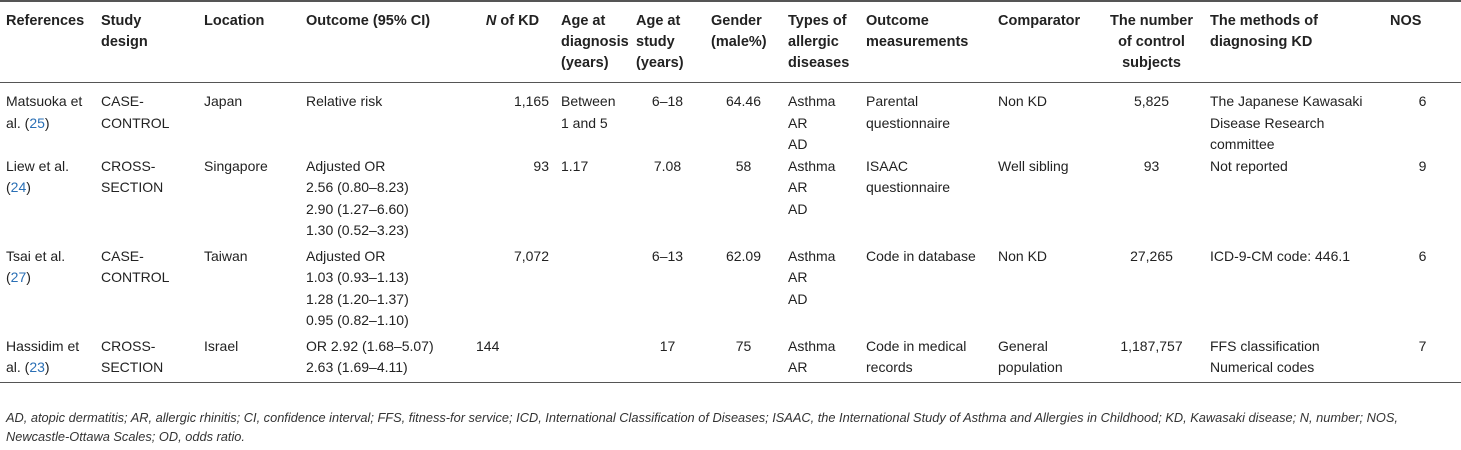 The image size is (1461, 450). Describe the element at coordinates (385, 359) in the screenshot. I see `cell-outcome: OR 2.92 (1.68–5.07) 2.63 (1.69–4.11)` at that location.